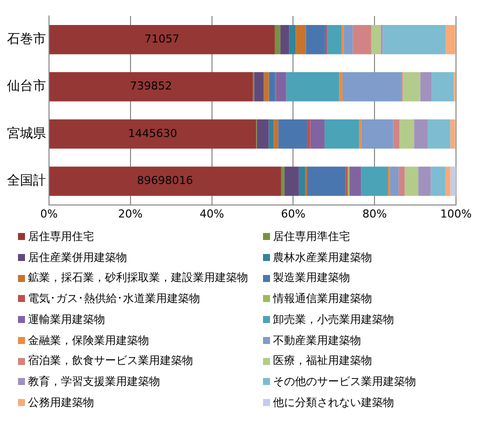 The image size is (484, 426). What do you see at coordinates (49, 213) in the screenshot?
I see `x-tick-label: 0%` at bounding box center [49, 213].